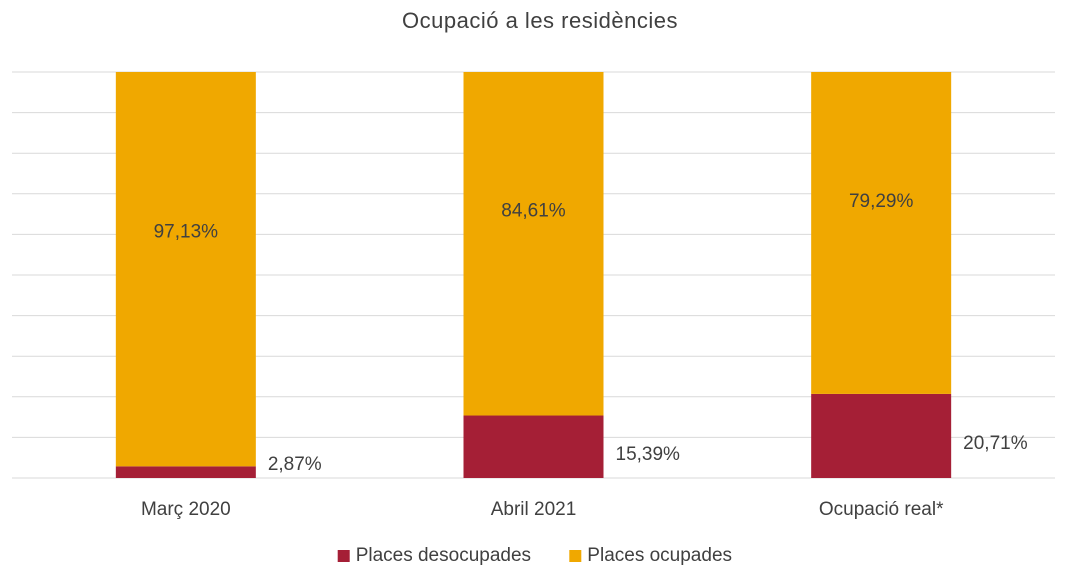 This screenshot has height=575, width=1068. I want to click on legend-label: Places ocupades, so click(659, 555).